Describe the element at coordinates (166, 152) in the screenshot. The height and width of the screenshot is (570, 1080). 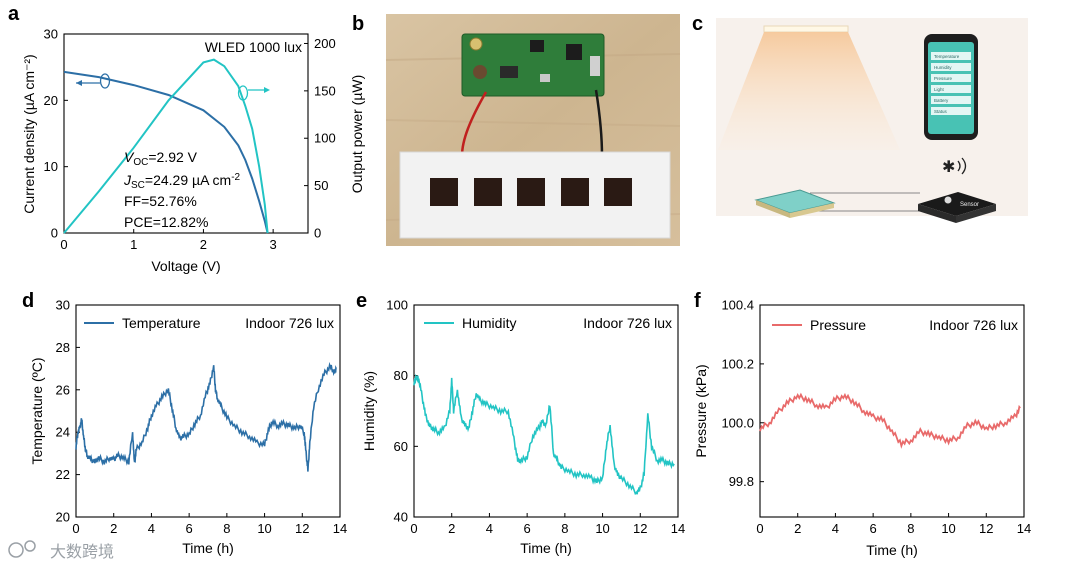
I see `series-current-density-line` at that location.